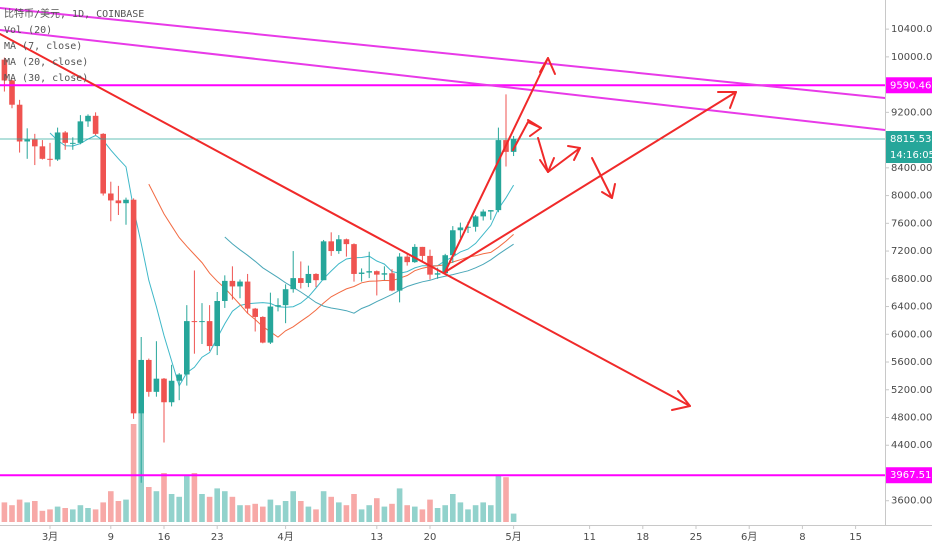 Image resolution: width=932 pixels, height=550 pixels. What do you see at coordinates (910, 475) in the screenshot?
I see `price-tag-label: 3967.51` at bounding box center [910, 475].